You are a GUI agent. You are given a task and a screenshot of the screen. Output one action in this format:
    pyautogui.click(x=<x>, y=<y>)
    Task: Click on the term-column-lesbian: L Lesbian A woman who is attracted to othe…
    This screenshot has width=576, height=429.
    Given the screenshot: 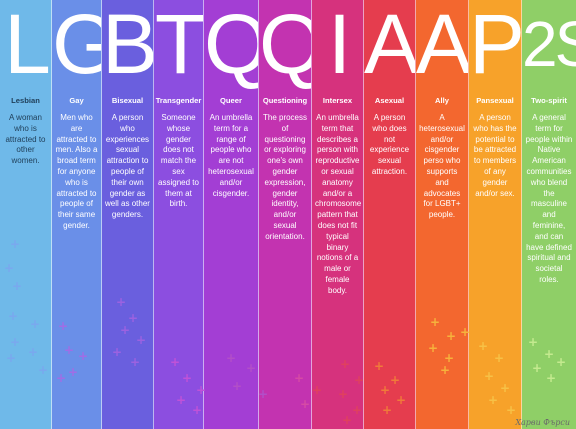 What is the action you would take?
    pyautogui.click(x=26, y=214)
    